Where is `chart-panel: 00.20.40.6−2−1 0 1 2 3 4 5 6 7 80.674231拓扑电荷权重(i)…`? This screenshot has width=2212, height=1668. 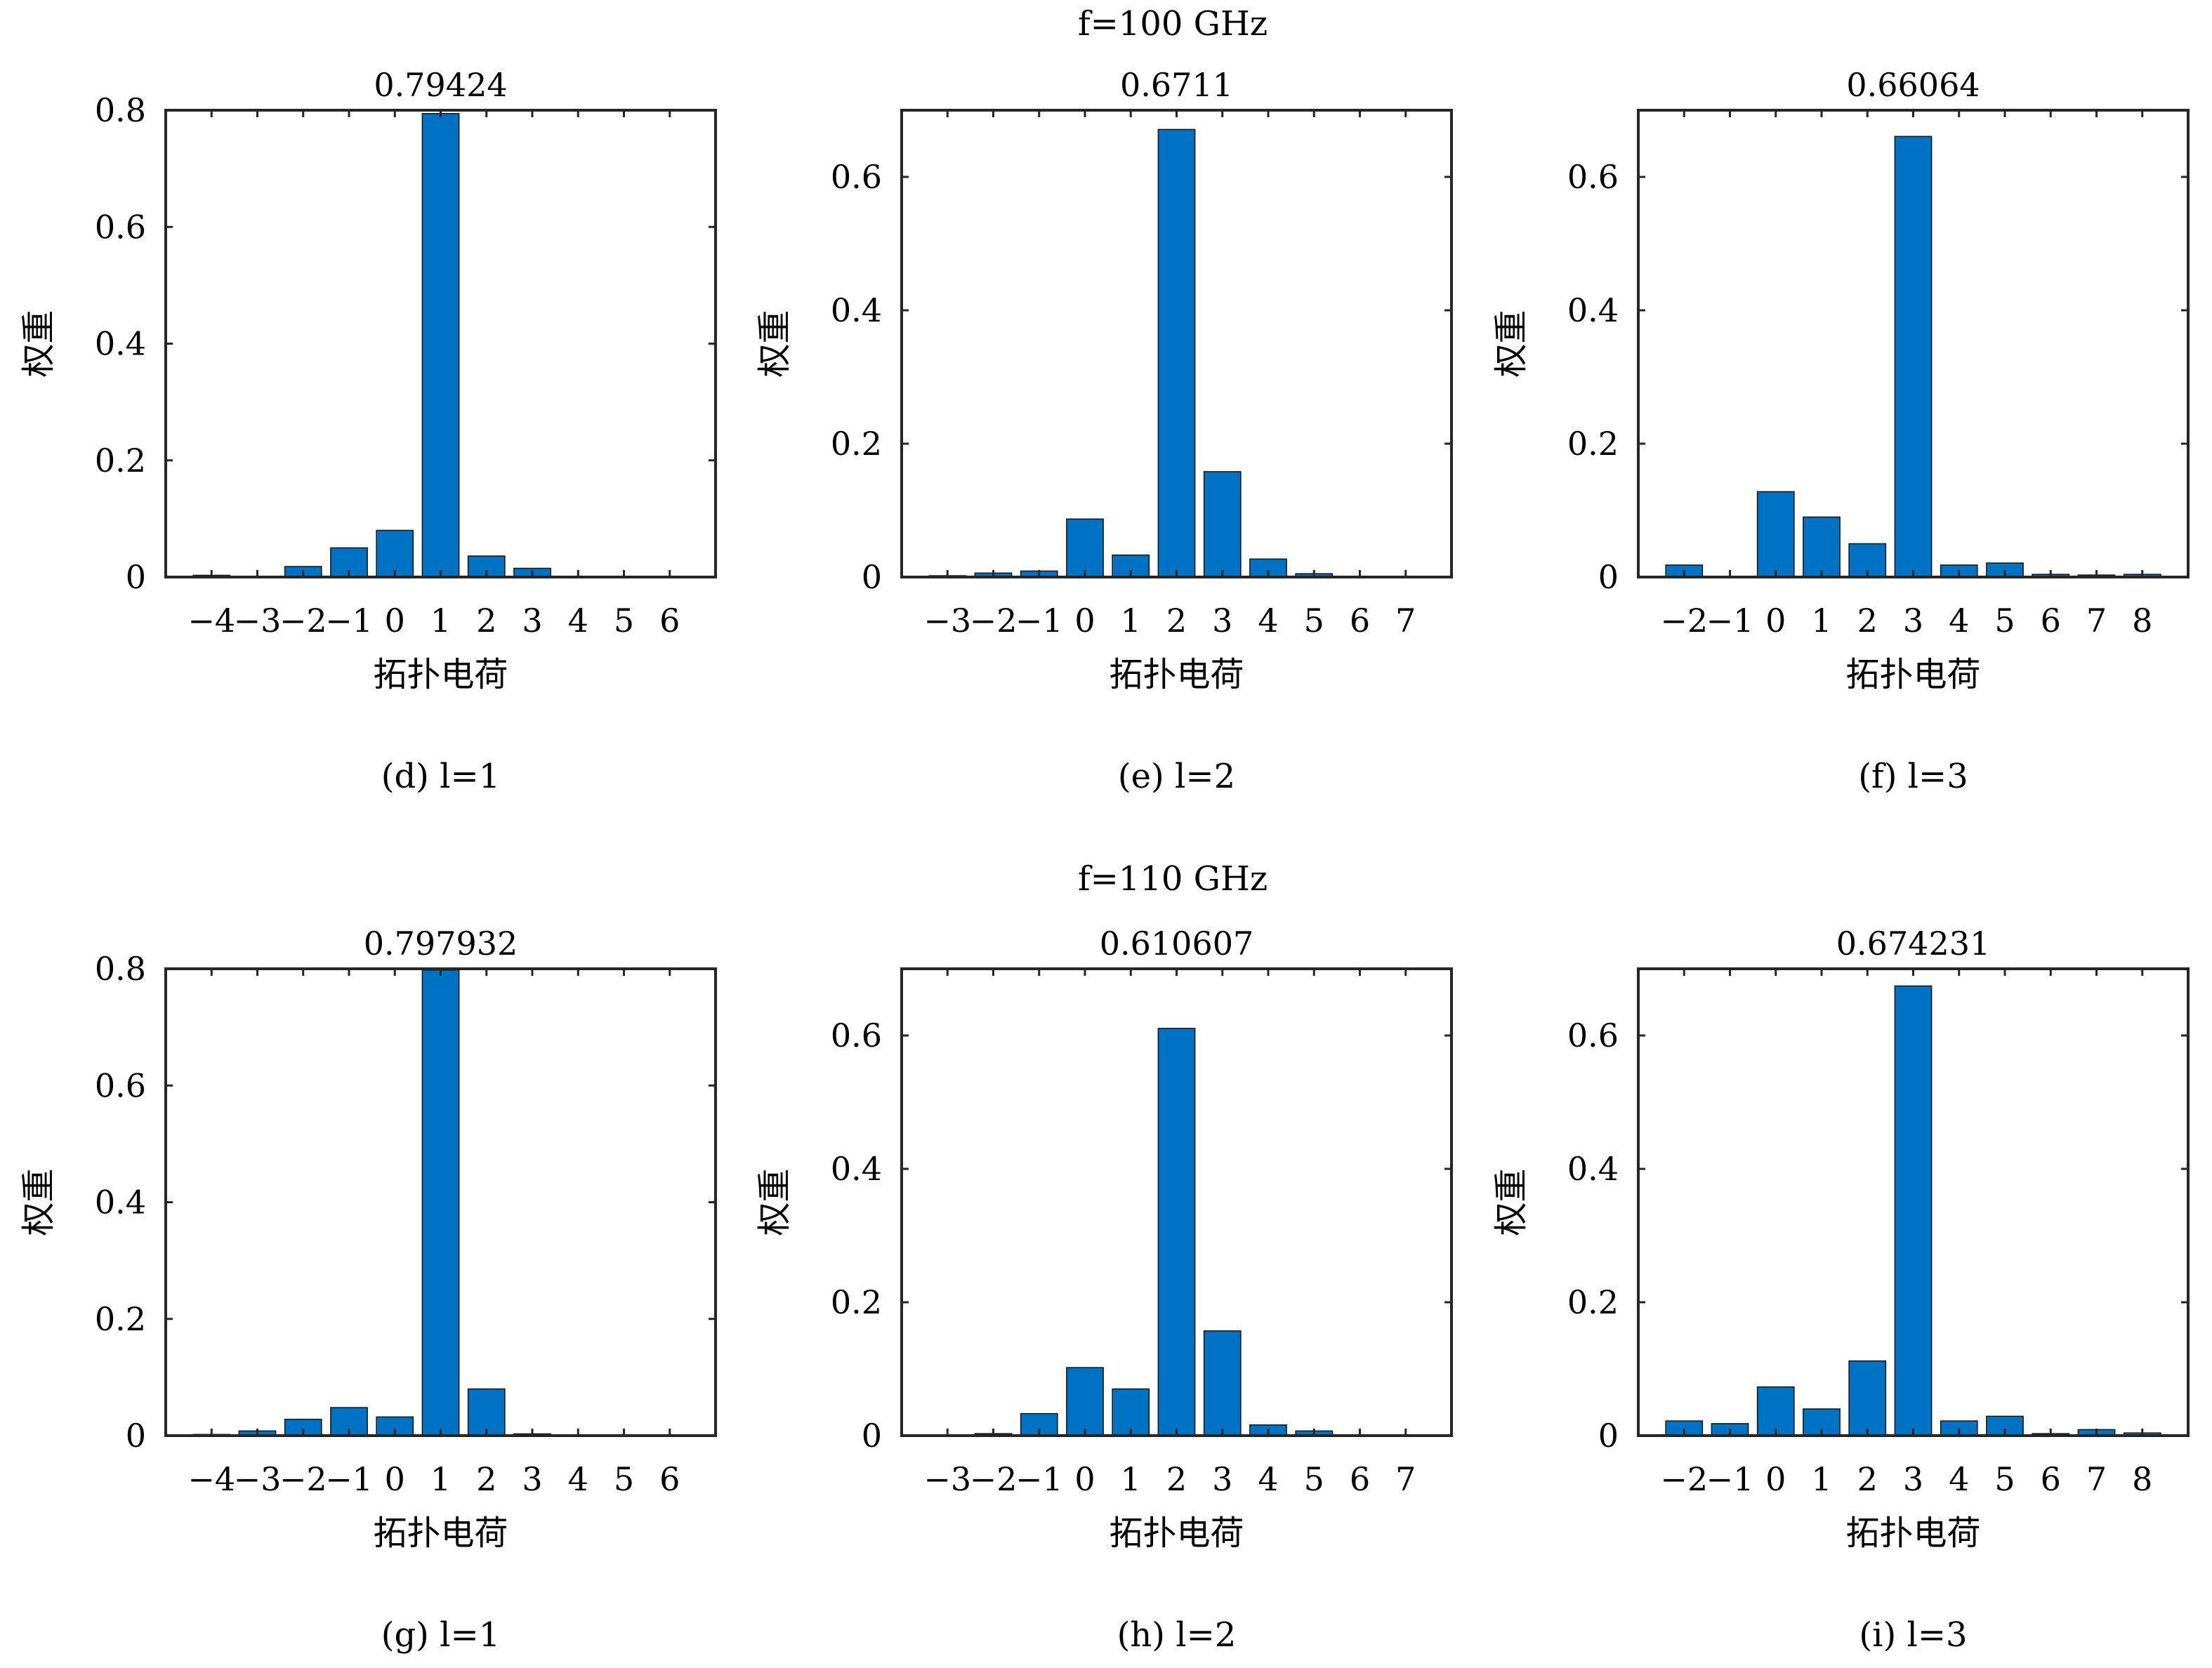 chart-panel: 00.20.40.6−2−1 0 1 2 3 4 5 6 7 80.674231拓扑电荷权重(i)… is located at coordinates (1841, 1290).